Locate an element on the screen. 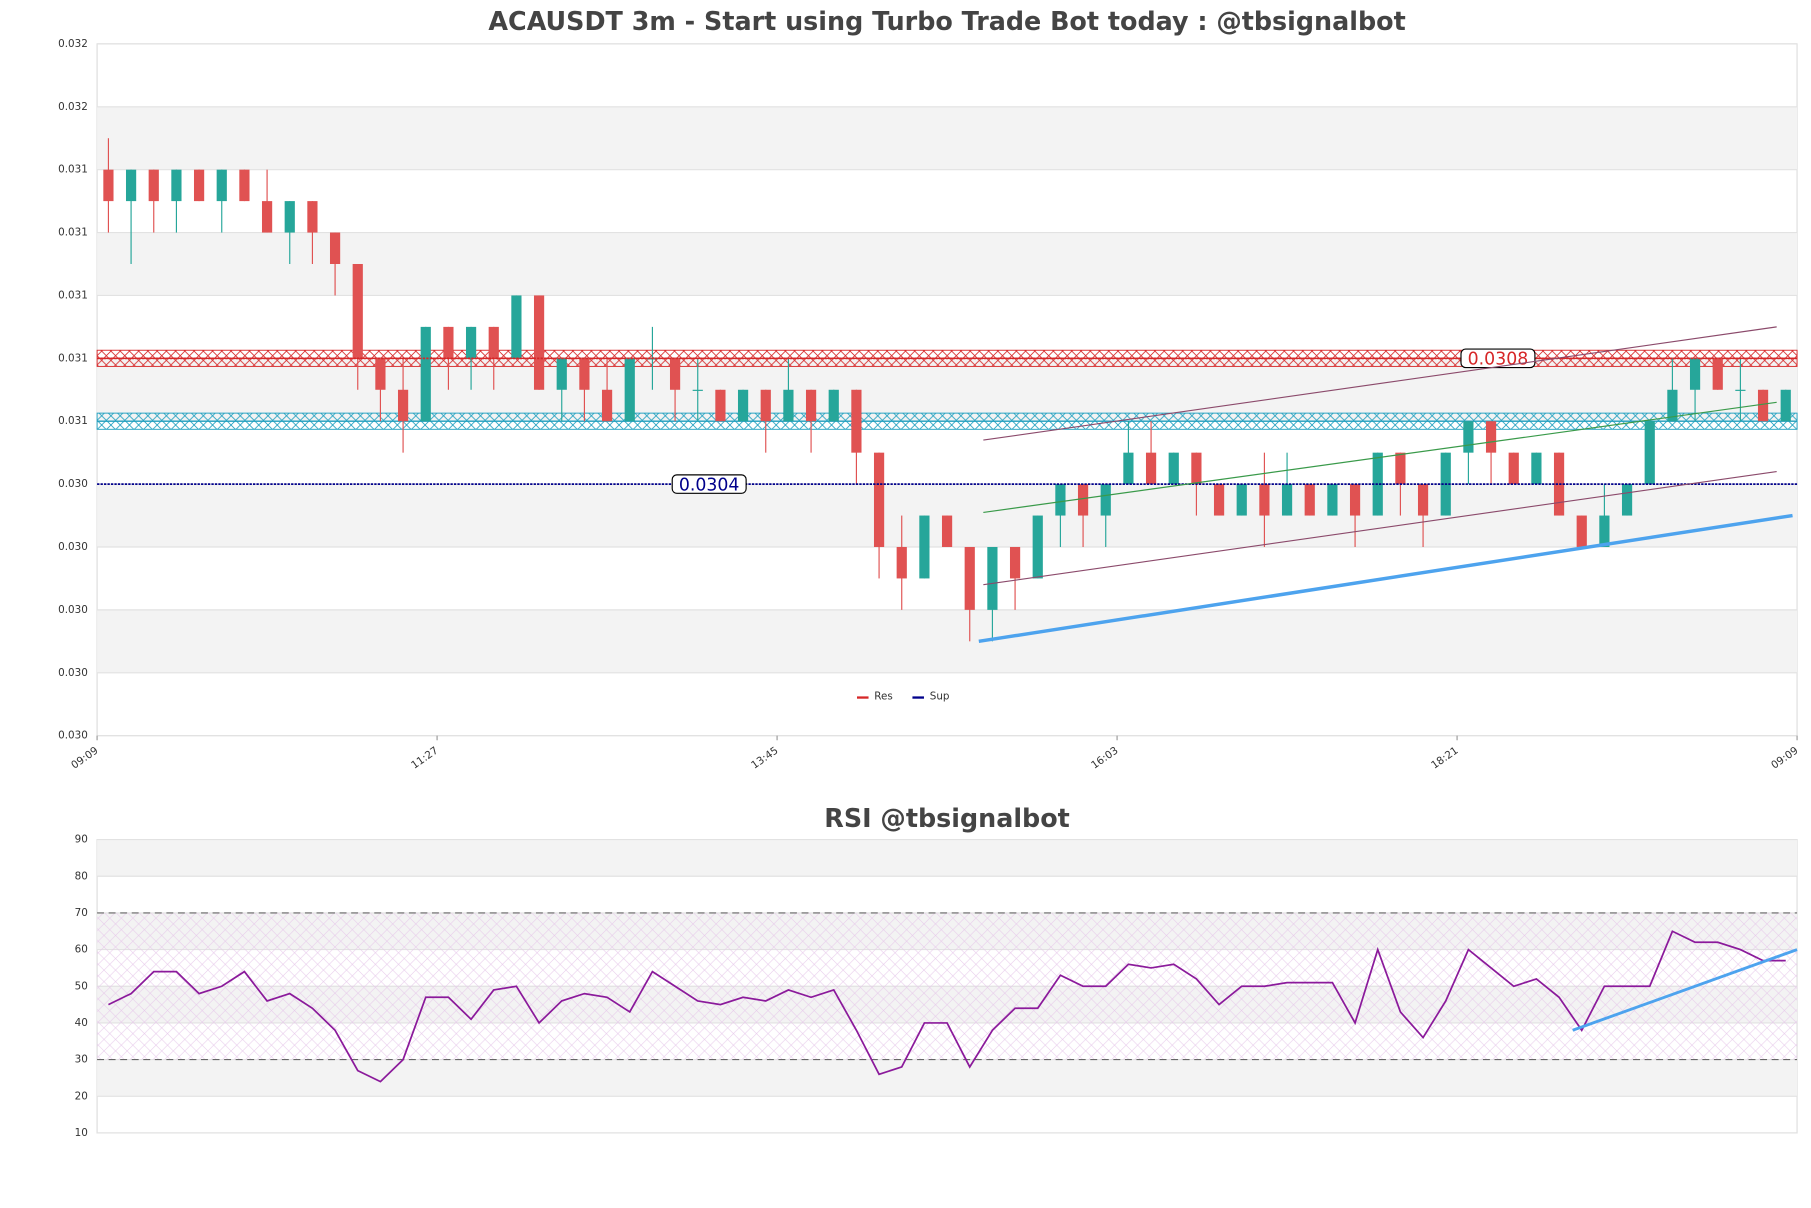 The height and width of the screenshot is (1208, 1811). rsi-line is located at coordinates (947, 1006).